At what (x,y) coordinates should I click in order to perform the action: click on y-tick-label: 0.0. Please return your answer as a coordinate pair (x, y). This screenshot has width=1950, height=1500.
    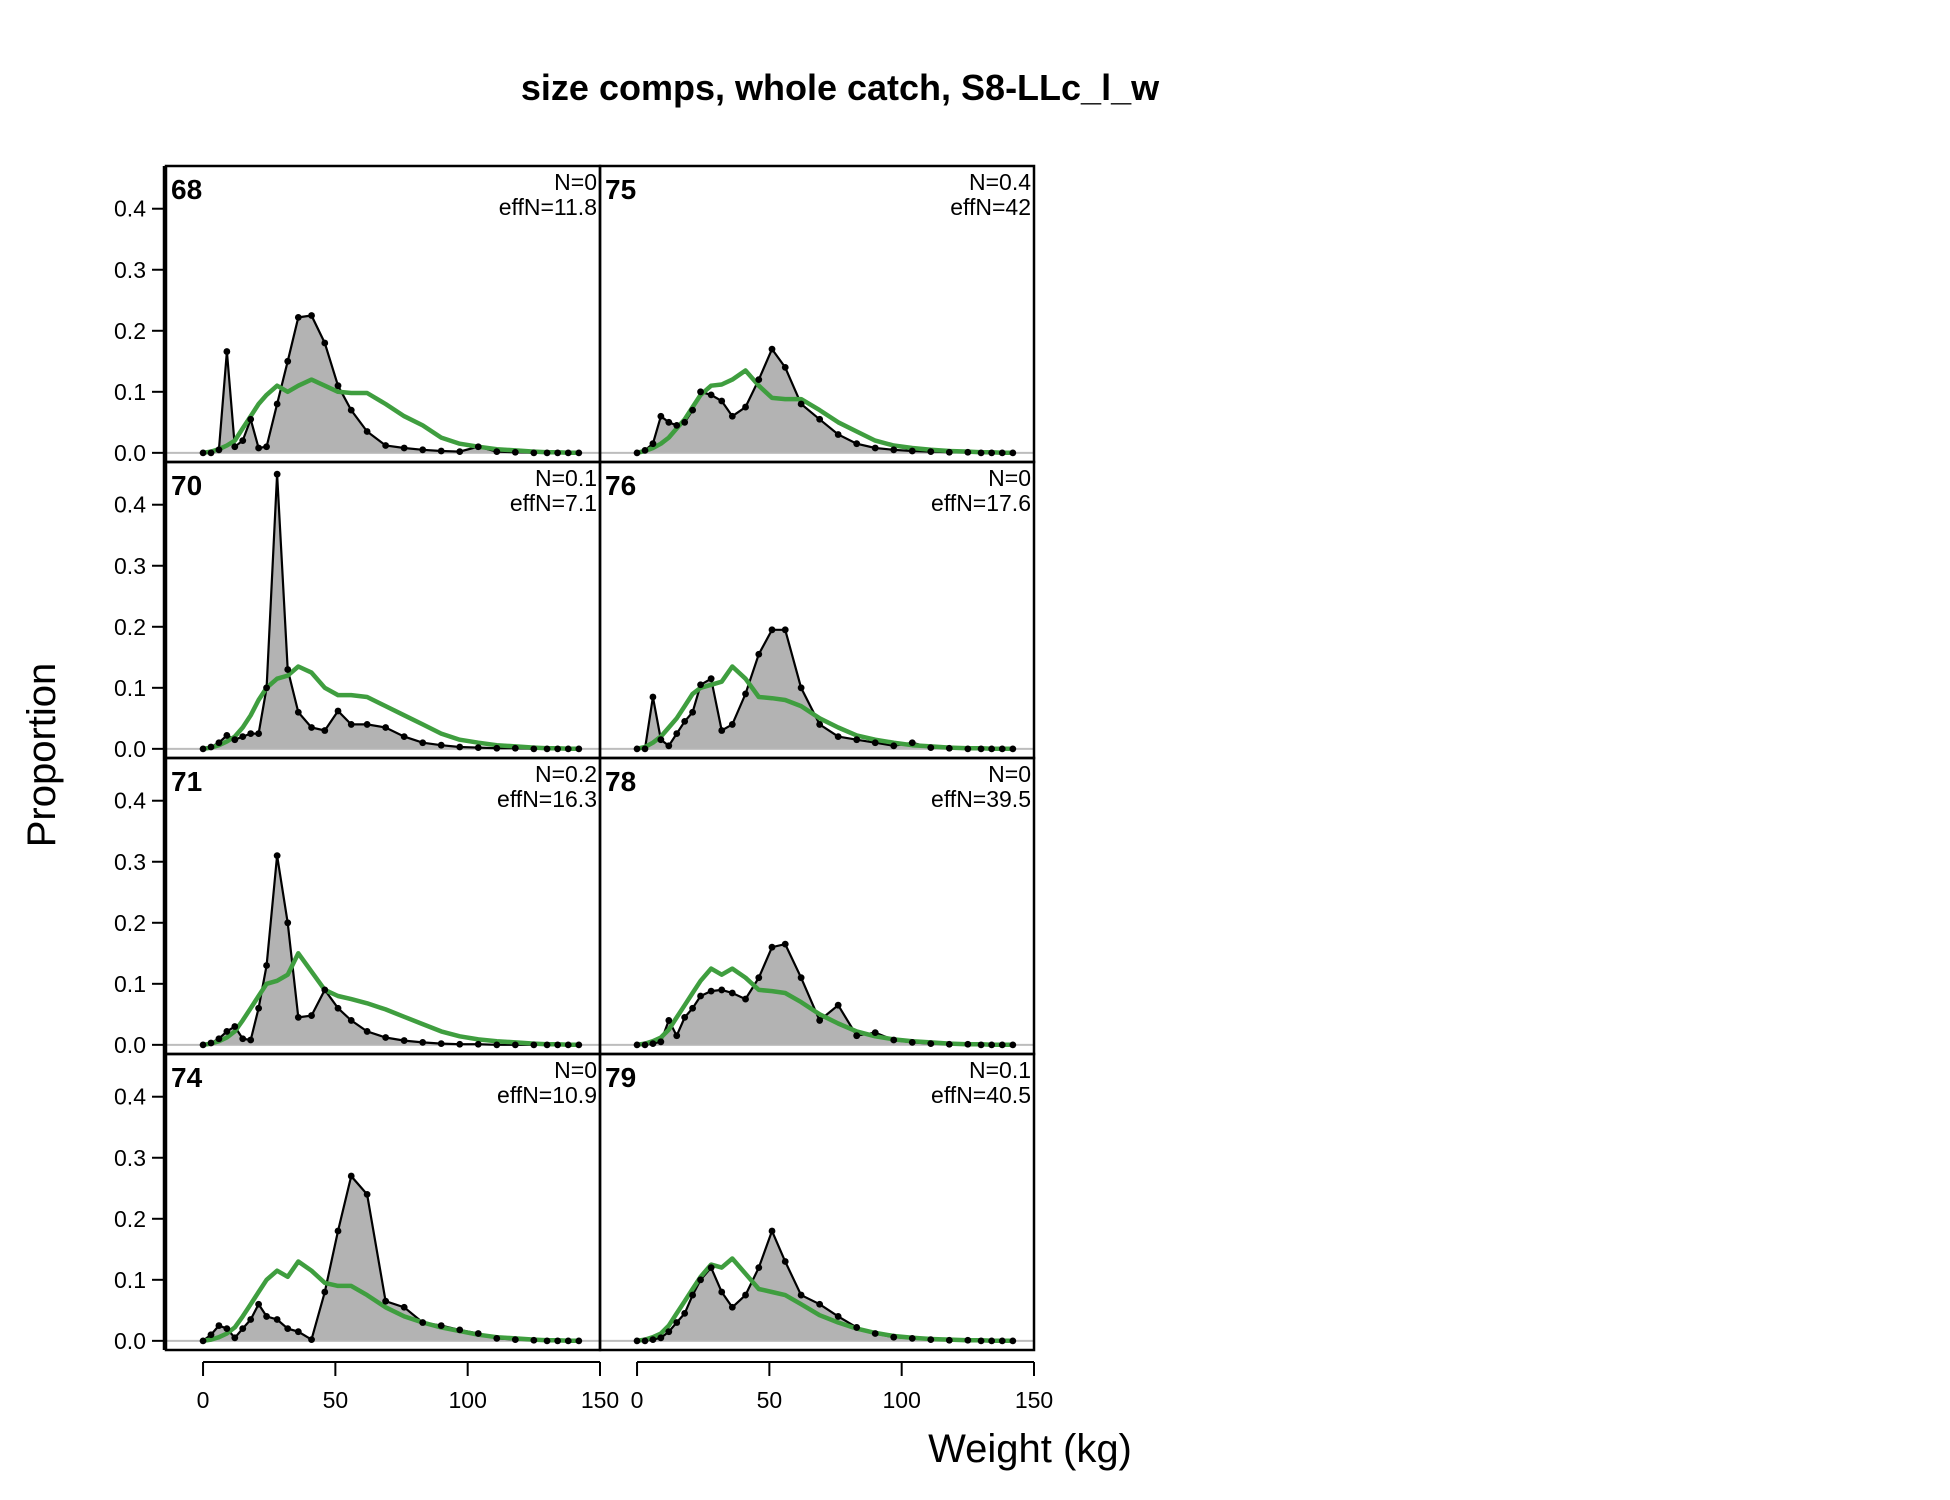
    Looking at the image, I should click on (130, 1045).